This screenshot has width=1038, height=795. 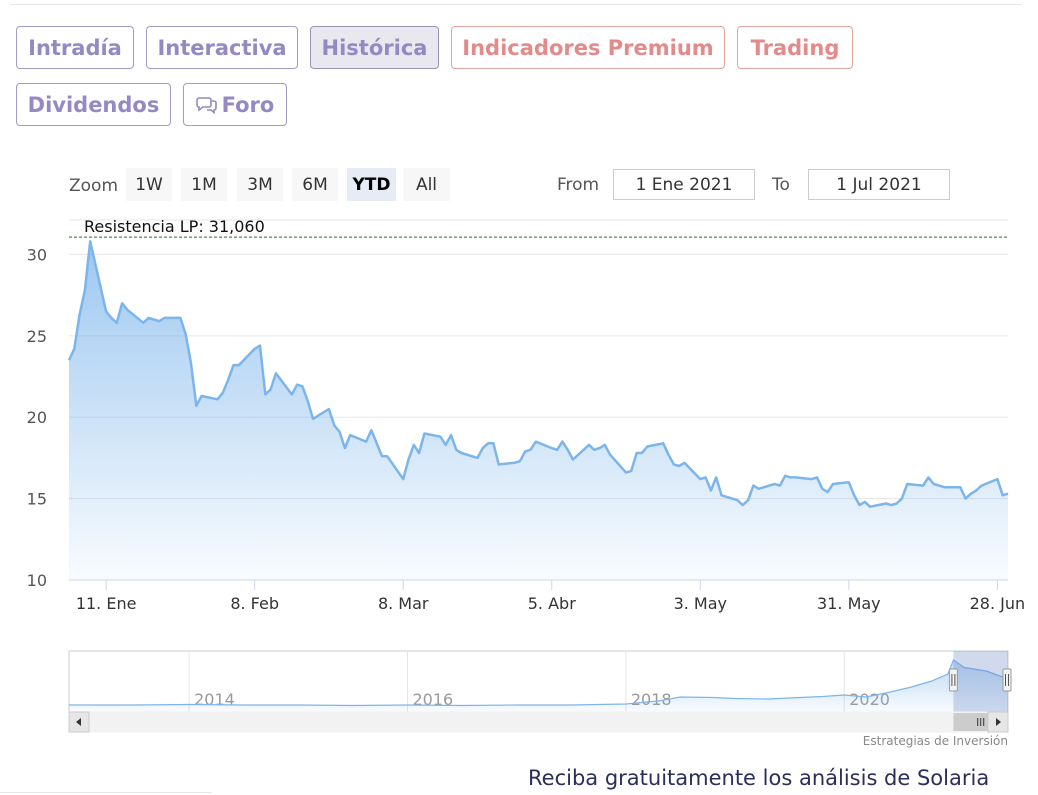 I want to click on tab-intradia: Intradía, so click(x=75, y=47).